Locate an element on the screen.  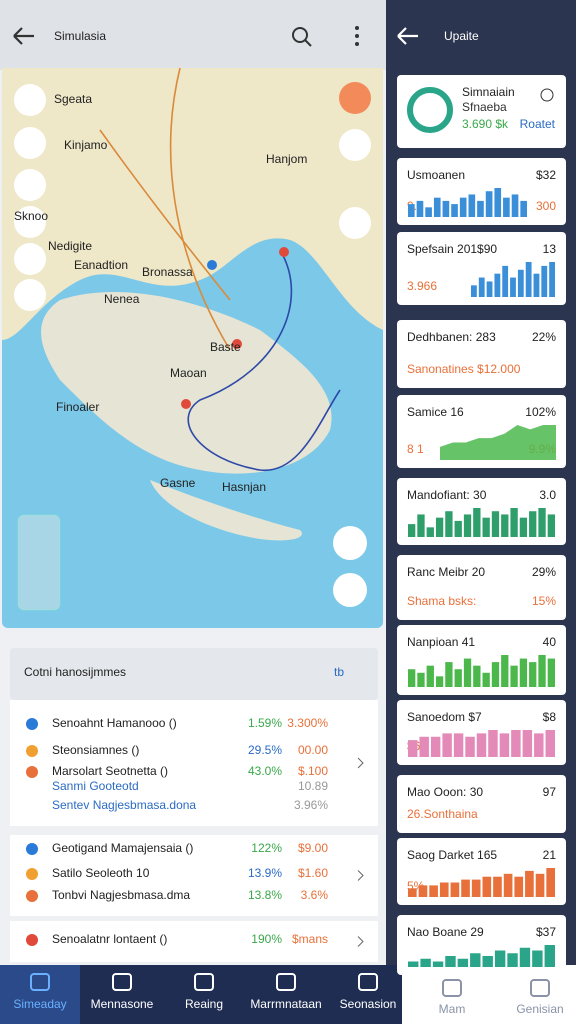
nav-label: Marrmnataan is located at coordinates (285, 1004).